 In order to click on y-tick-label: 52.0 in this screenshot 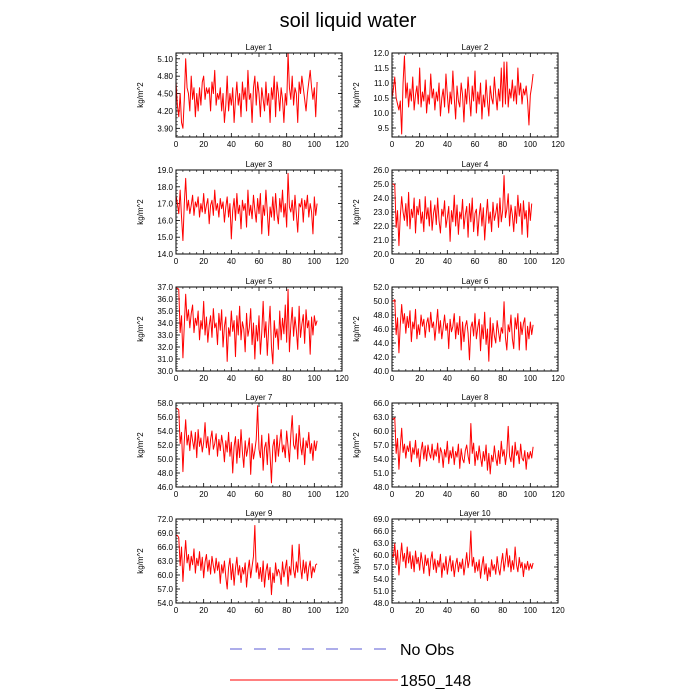, I will do `click(165, 445)`.